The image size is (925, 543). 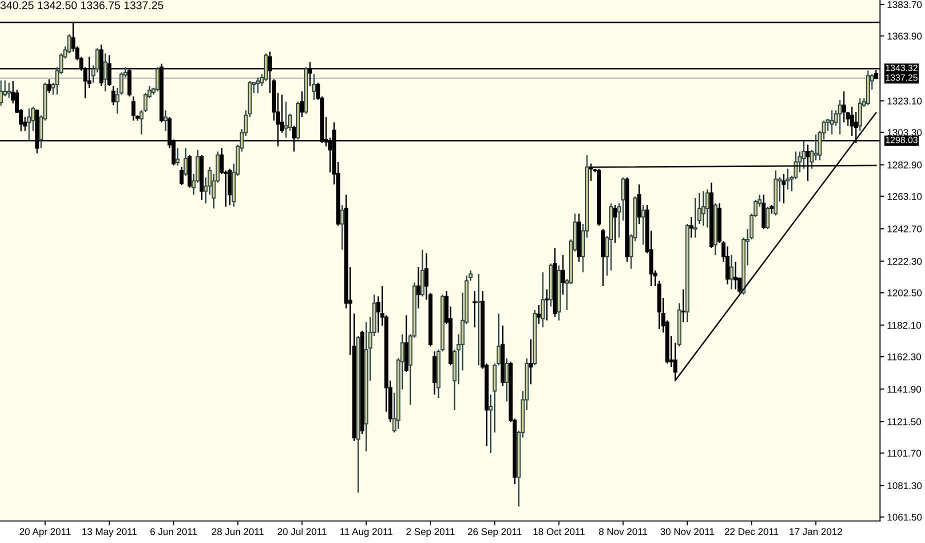 What do you see at coordinates (238, 532) in the screenshot?
I see `x-tick-label: 28 Jun 2011` at bounding box center [238, 532].